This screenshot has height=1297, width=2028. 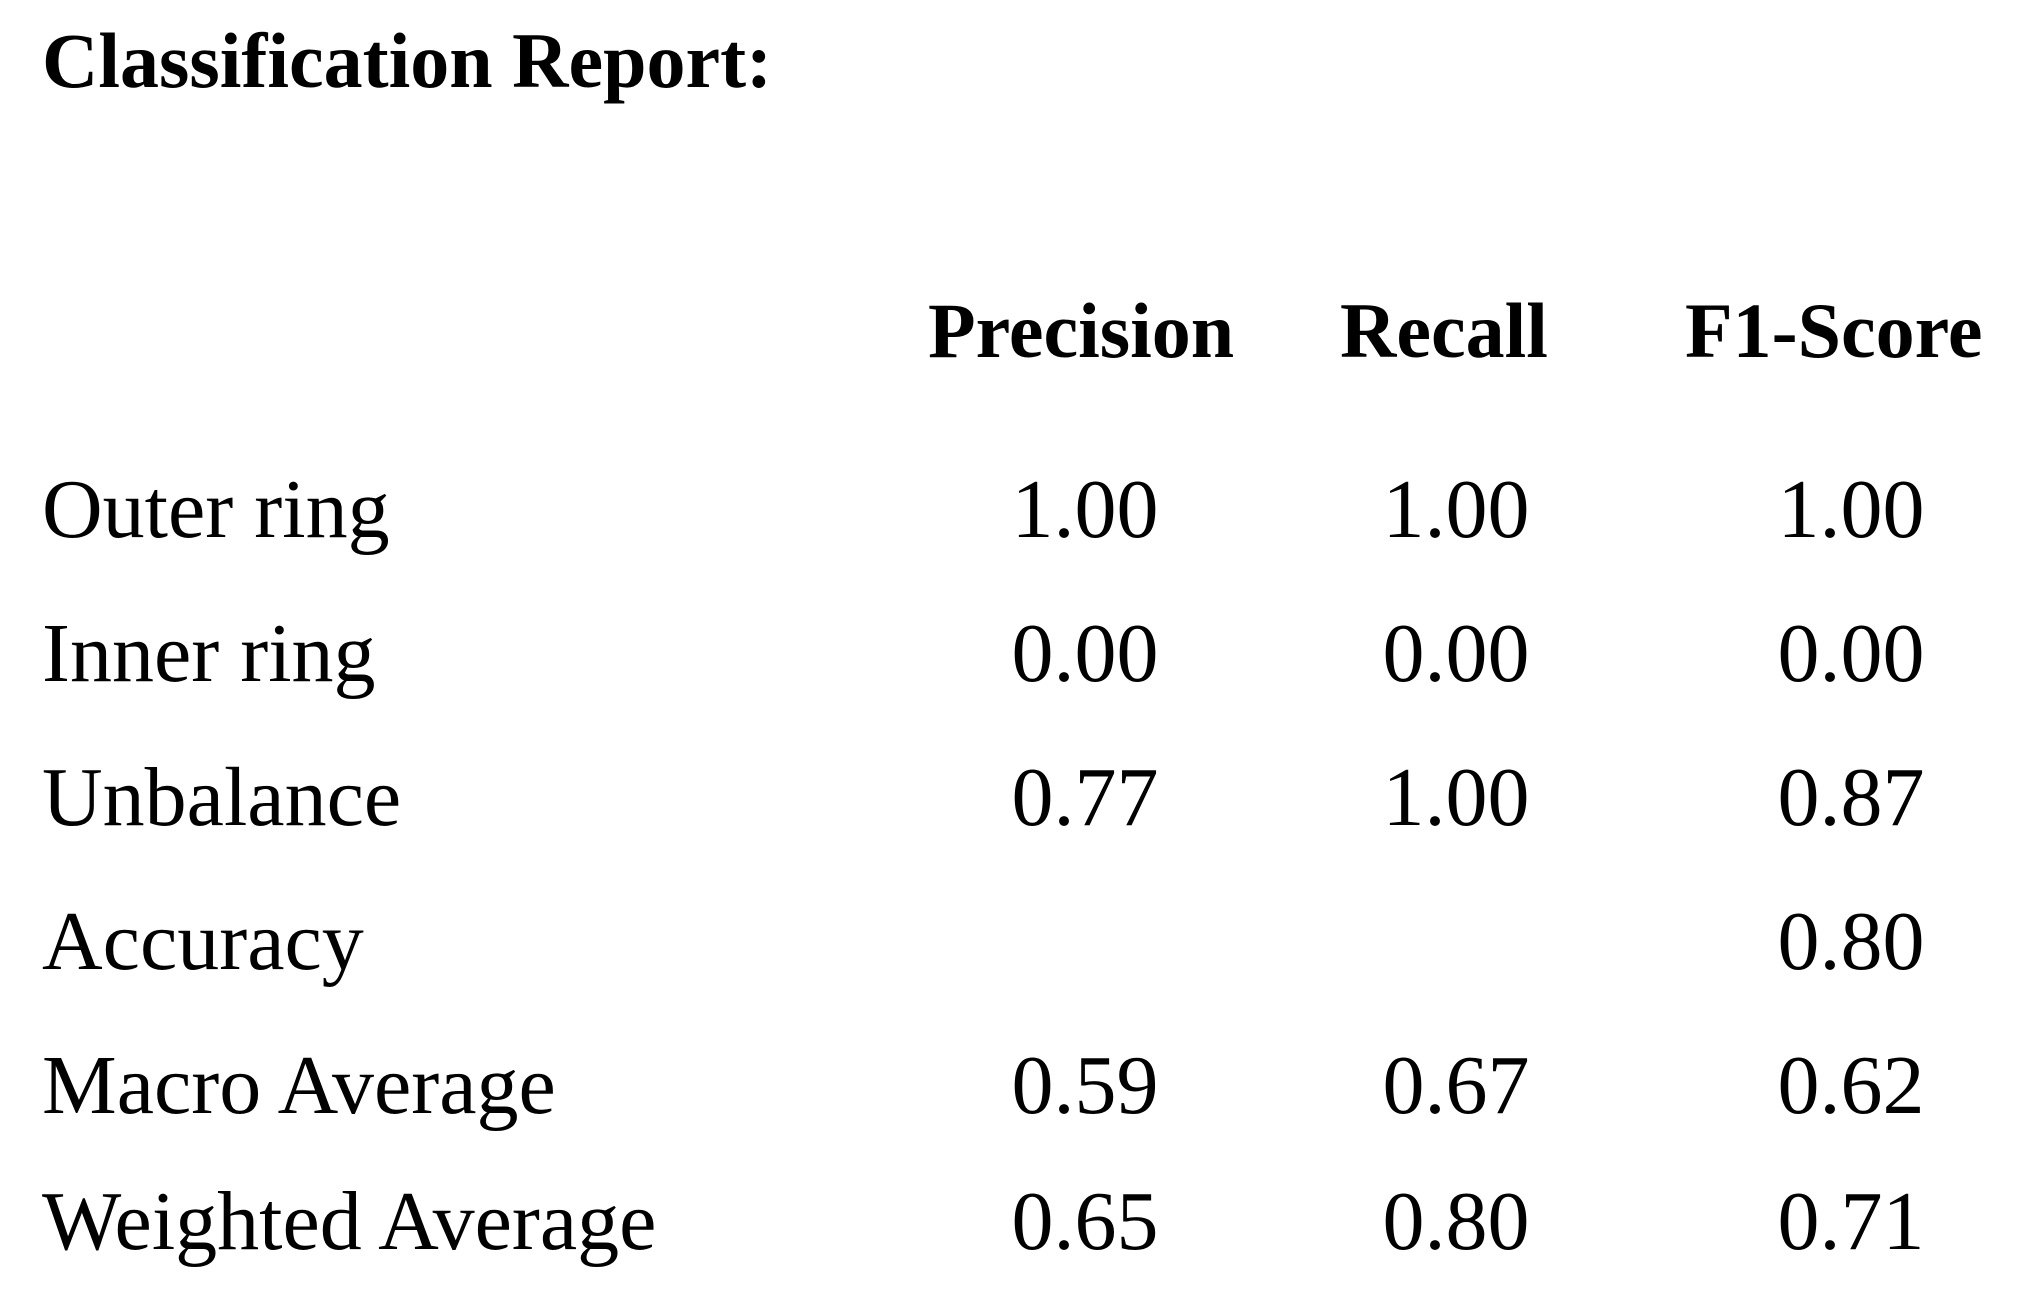 What do you see at coordinates (407, 60) in the screenshot?
I see `report-title: Classification Report:` at bounding box center [407, 60].